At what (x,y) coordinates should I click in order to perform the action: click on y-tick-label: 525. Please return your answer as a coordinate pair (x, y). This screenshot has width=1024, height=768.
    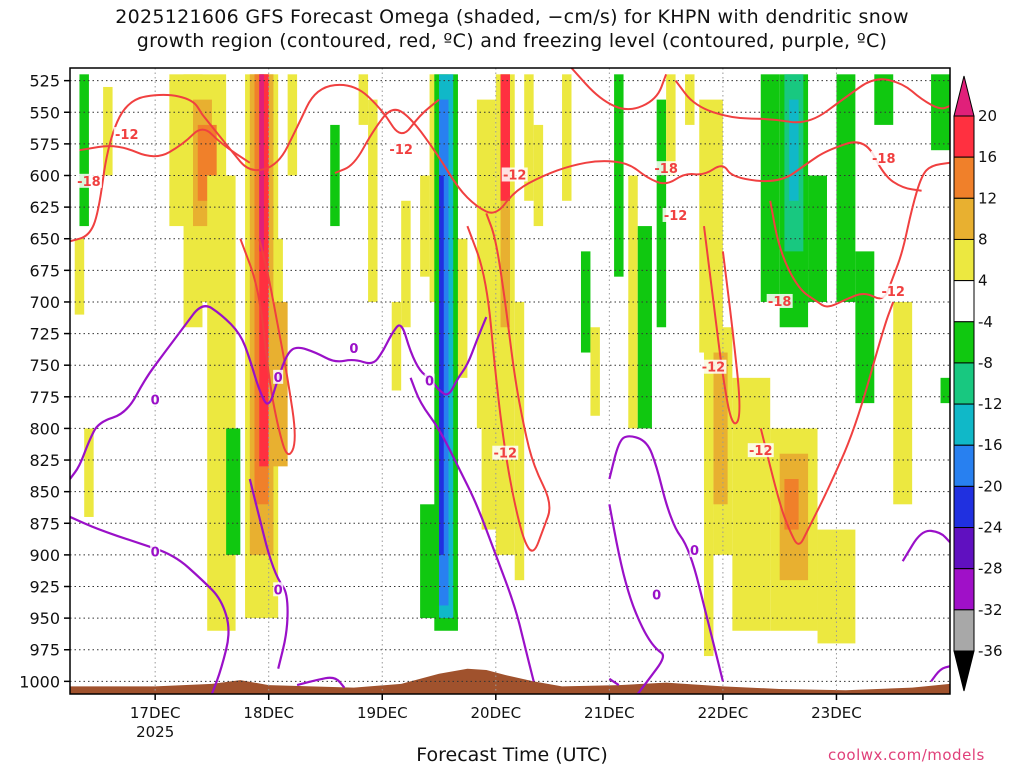
    Looking at the image, I should click on (44, 81).